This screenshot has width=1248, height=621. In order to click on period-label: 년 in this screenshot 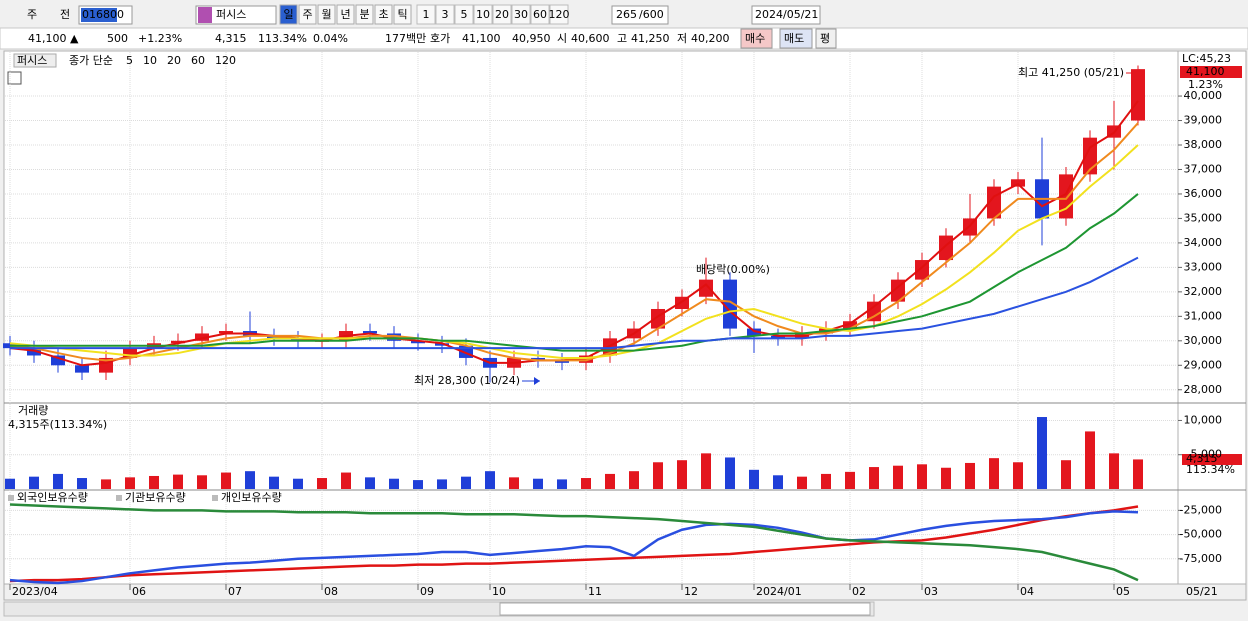, I will do `click(345, 14)`.